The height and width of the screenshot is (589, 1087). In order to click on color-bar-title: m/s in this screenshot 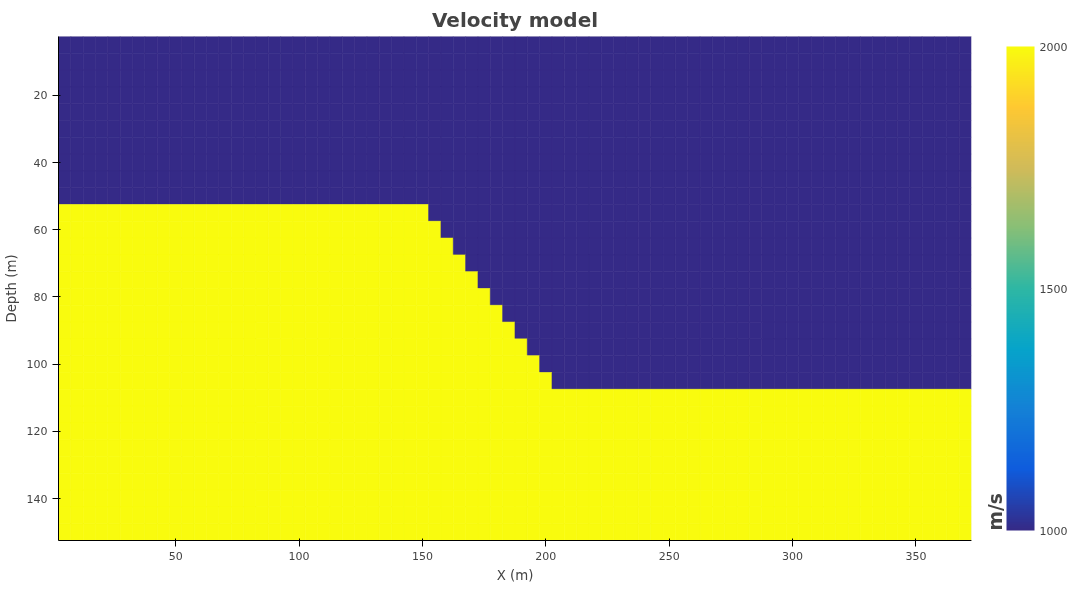, I will do `click(995, 512)`.